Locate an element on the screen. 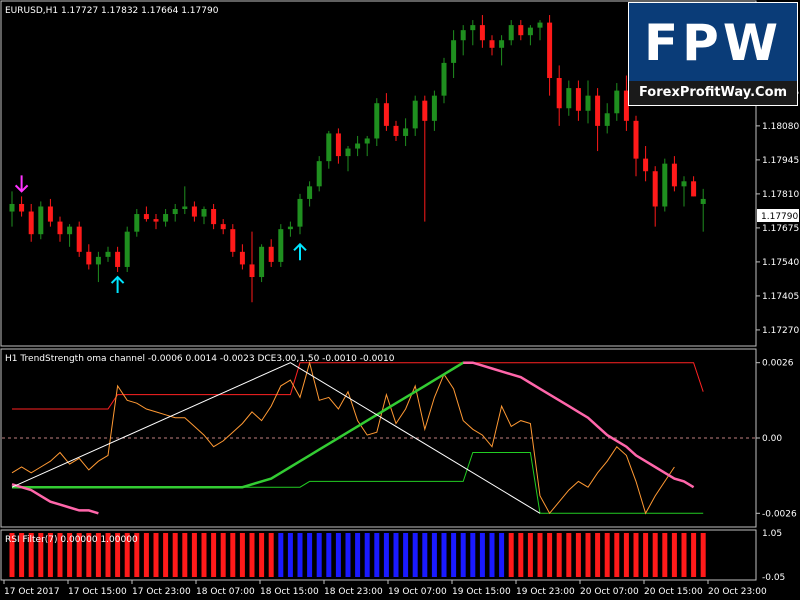 The height and width of the screenshot is (600, 800). current-price-label: 1.17790 is located at coordinates (779, 217).